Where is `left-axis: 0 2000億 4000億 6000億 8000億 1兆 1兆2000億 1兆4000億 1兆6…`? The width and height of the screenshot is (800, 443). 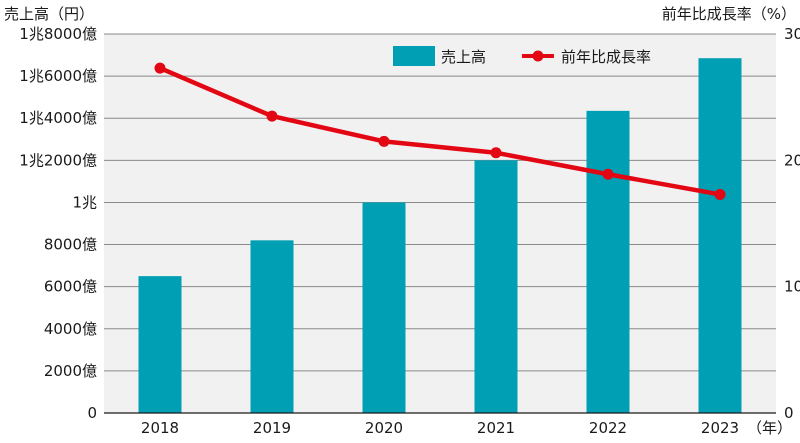
left-axis: 0 2000億 4000億 6000億 8000億 1兆 1兆2000億 1兆4000億 1兆6… is located at coordinates (58, 223).